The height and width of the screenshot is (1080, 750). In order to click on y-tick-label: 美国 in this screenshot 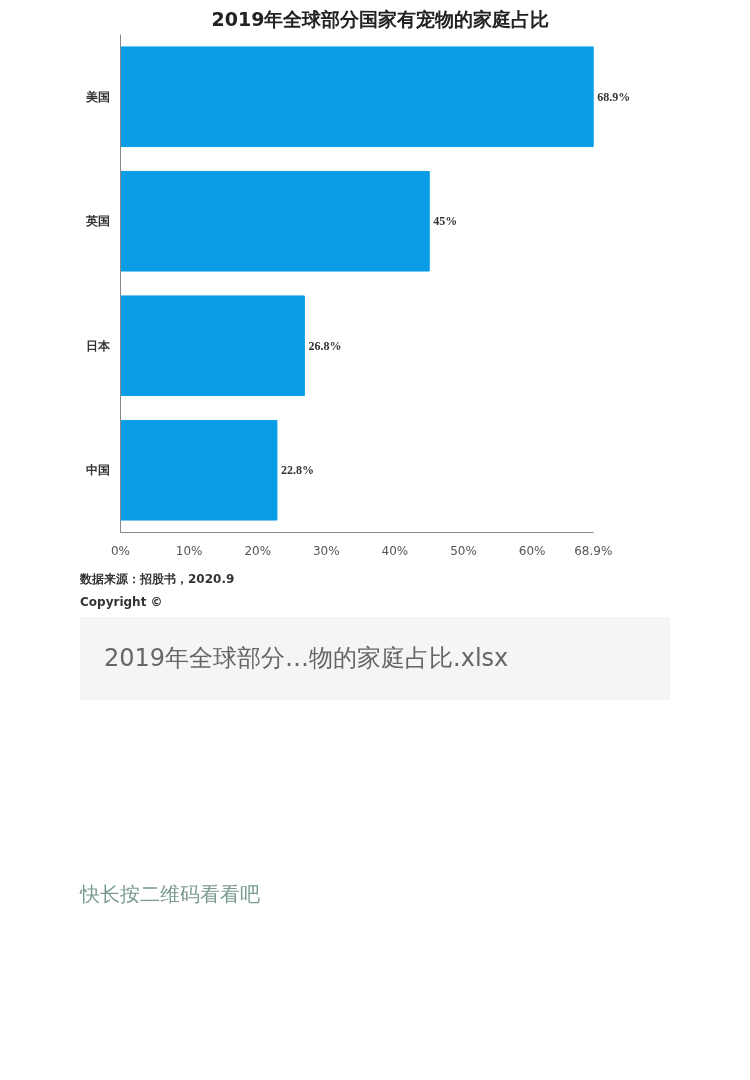, I will do `click(97, 96)`.